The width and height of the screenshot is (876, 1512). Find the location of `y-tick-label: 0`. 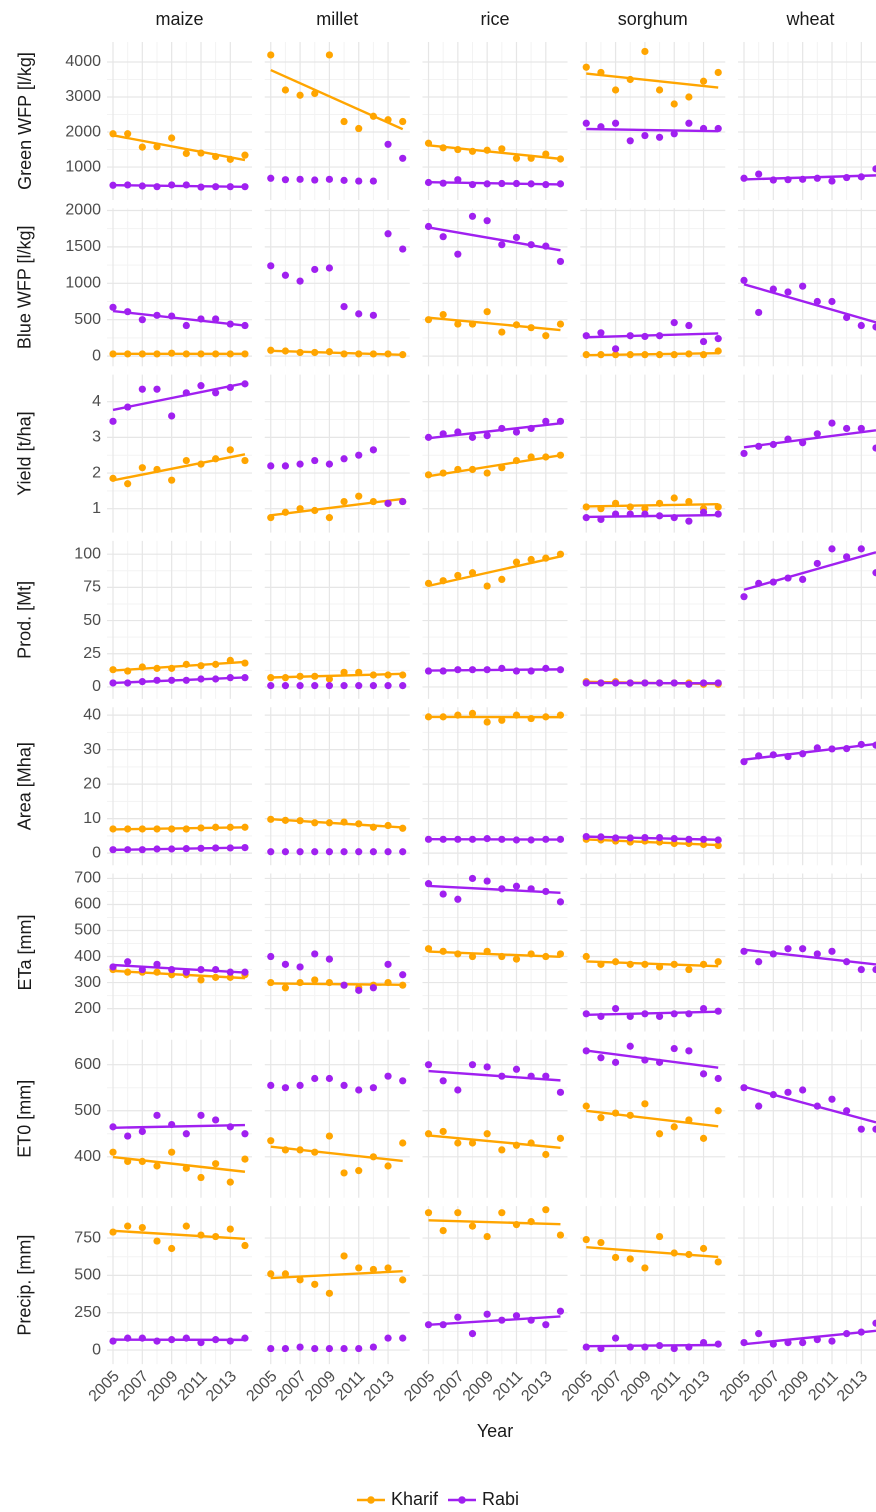

y-tick-label: 0 is located at coordinates (96, 852).